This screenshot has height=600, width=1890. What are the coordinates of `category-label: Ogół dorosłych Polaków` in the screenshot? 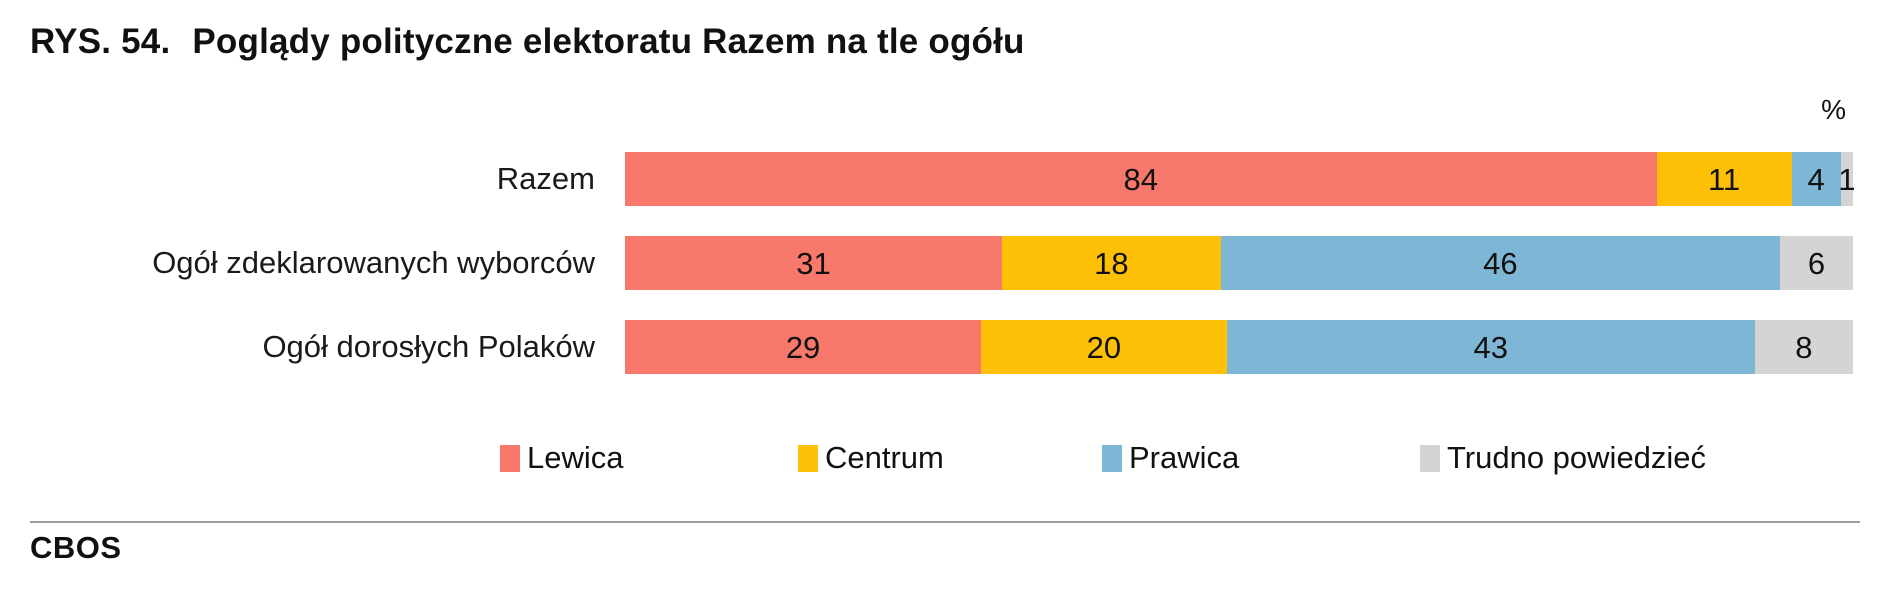 It's located at (428, 346).